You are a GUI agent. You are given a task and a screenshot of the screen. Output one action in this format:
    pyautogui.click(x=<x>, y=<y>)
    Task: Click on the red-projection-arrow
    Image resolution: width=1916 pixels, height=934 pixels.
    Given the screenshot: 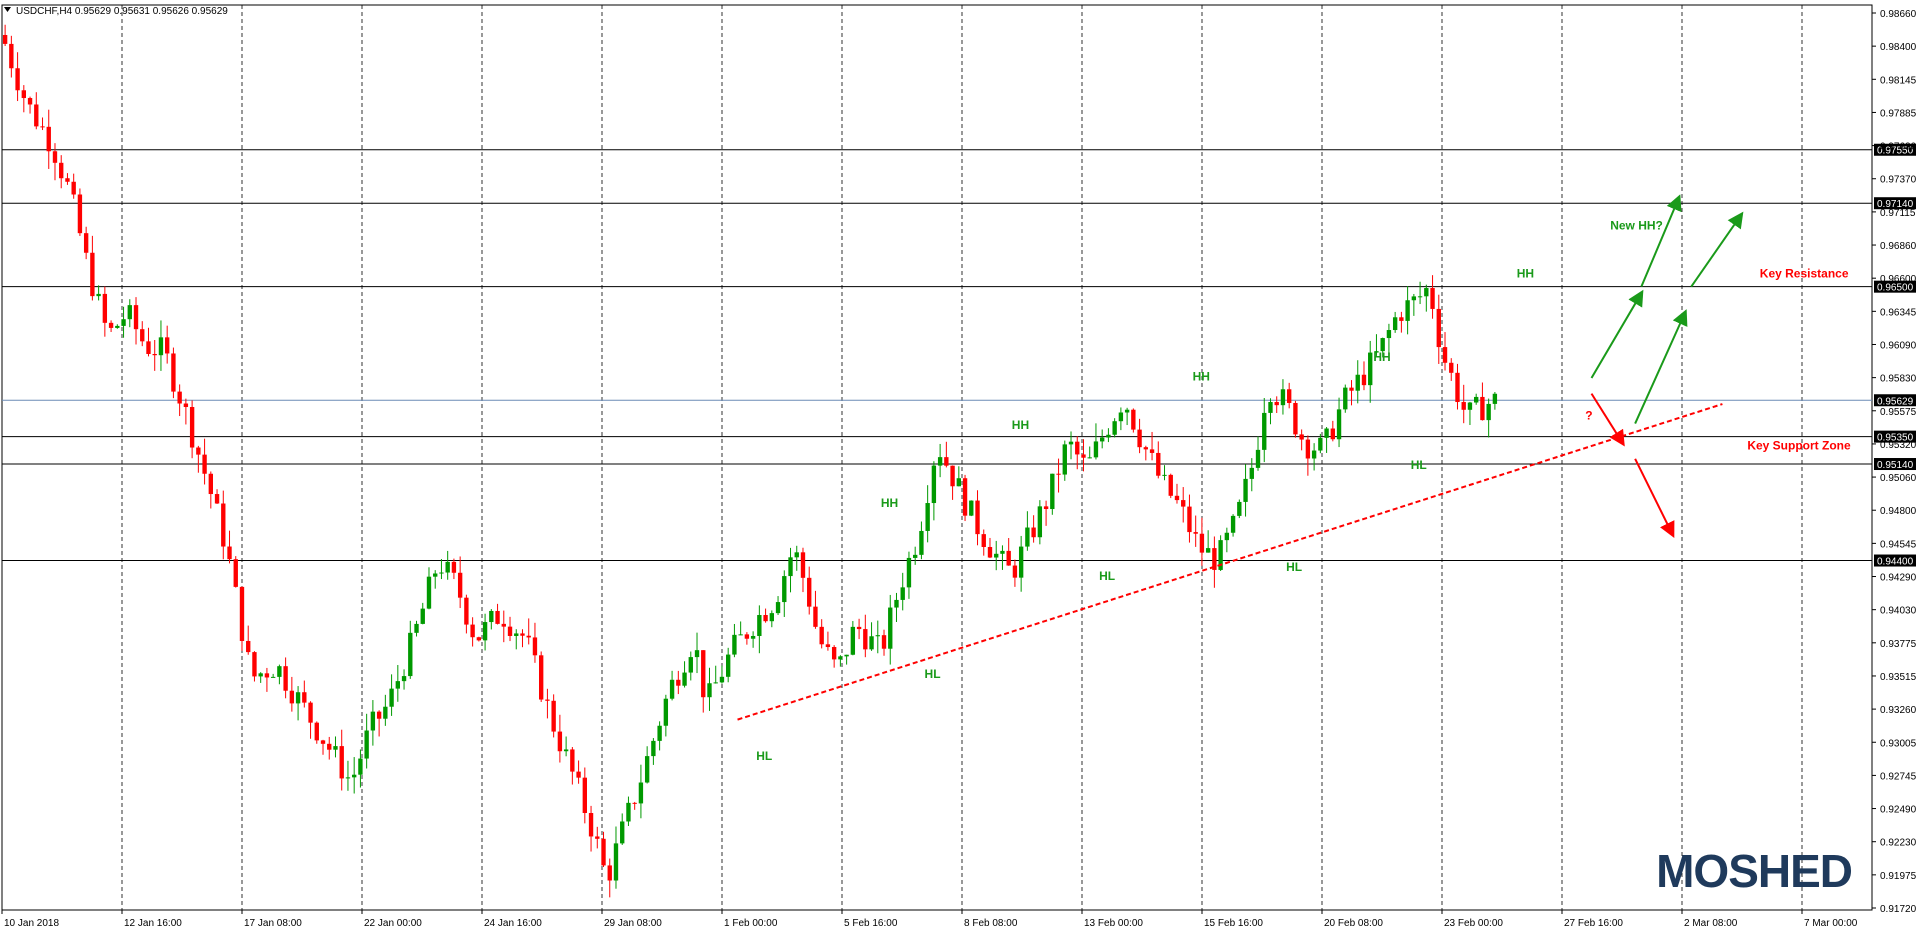 What is the action you would take?
    pyautogui.click(x=1654, y=498)
    